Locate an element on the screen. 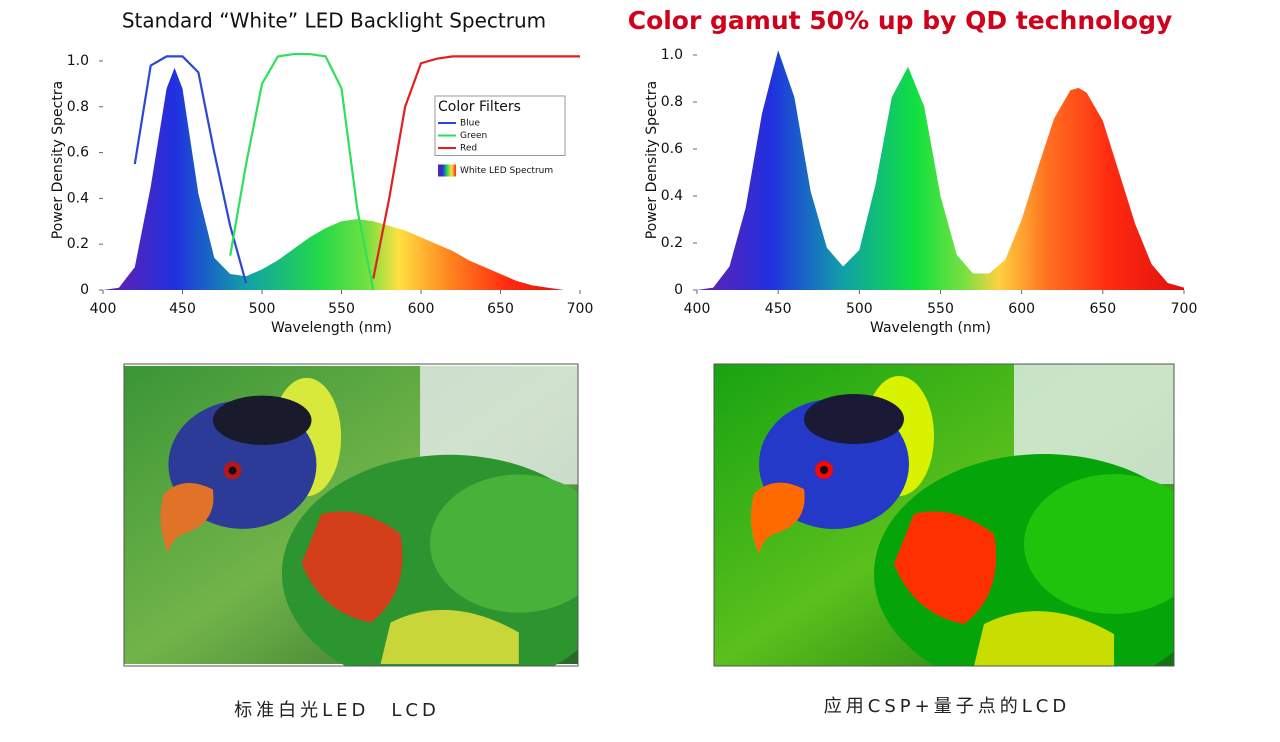 The image size is (1280, 742). legend-swatch is located at coordinates (447, 170).